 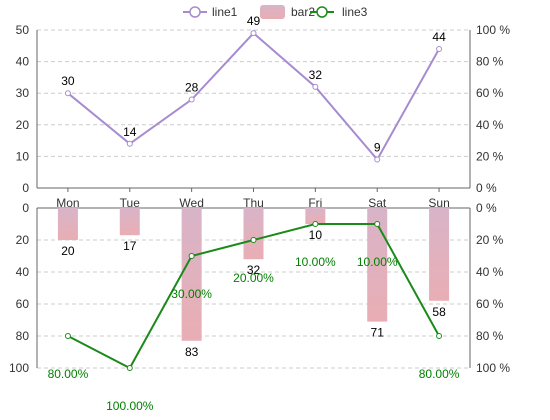 What do you see at coordinates (355, 12) in the screenshot?
I see `legend-line3-label: line3` at bounding box center [355, 12].